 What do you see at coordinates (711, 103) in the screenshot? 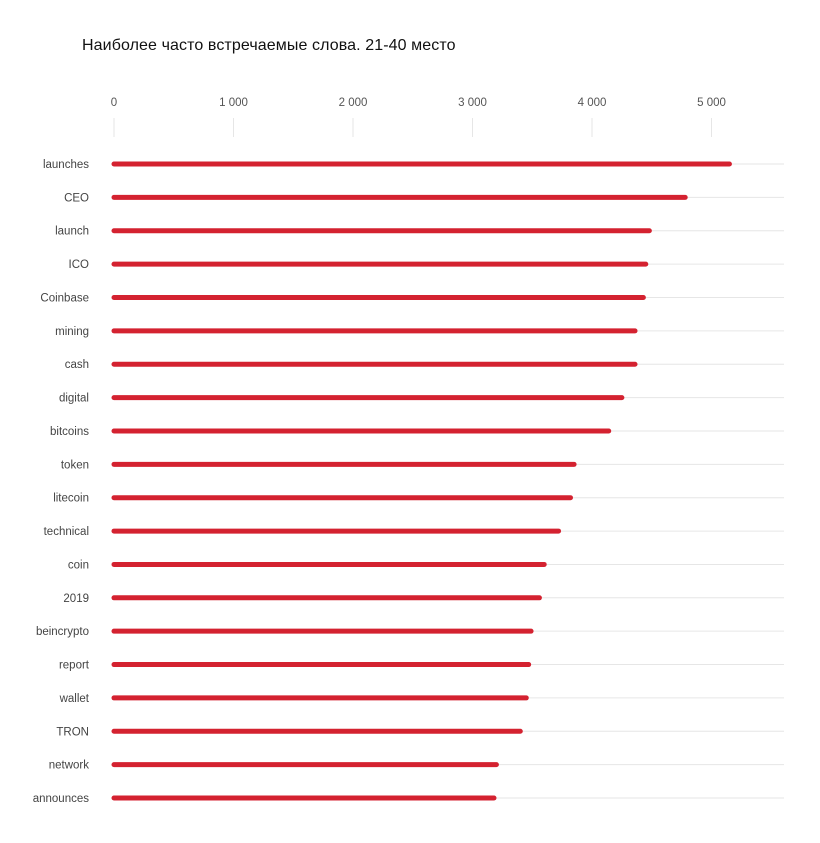
I see `x-tick-label: 5 000` at bounding box center [711, 103].